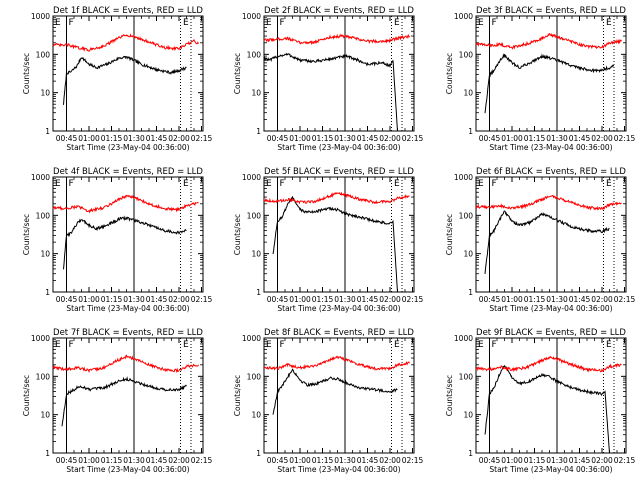 The image size is (640, 480). What do you see at coordinates (551, 11) in the screenshot?
I see `panel-title: Det 3f BLACK = Events, RED = LLD` at bounding box center [551, 11].